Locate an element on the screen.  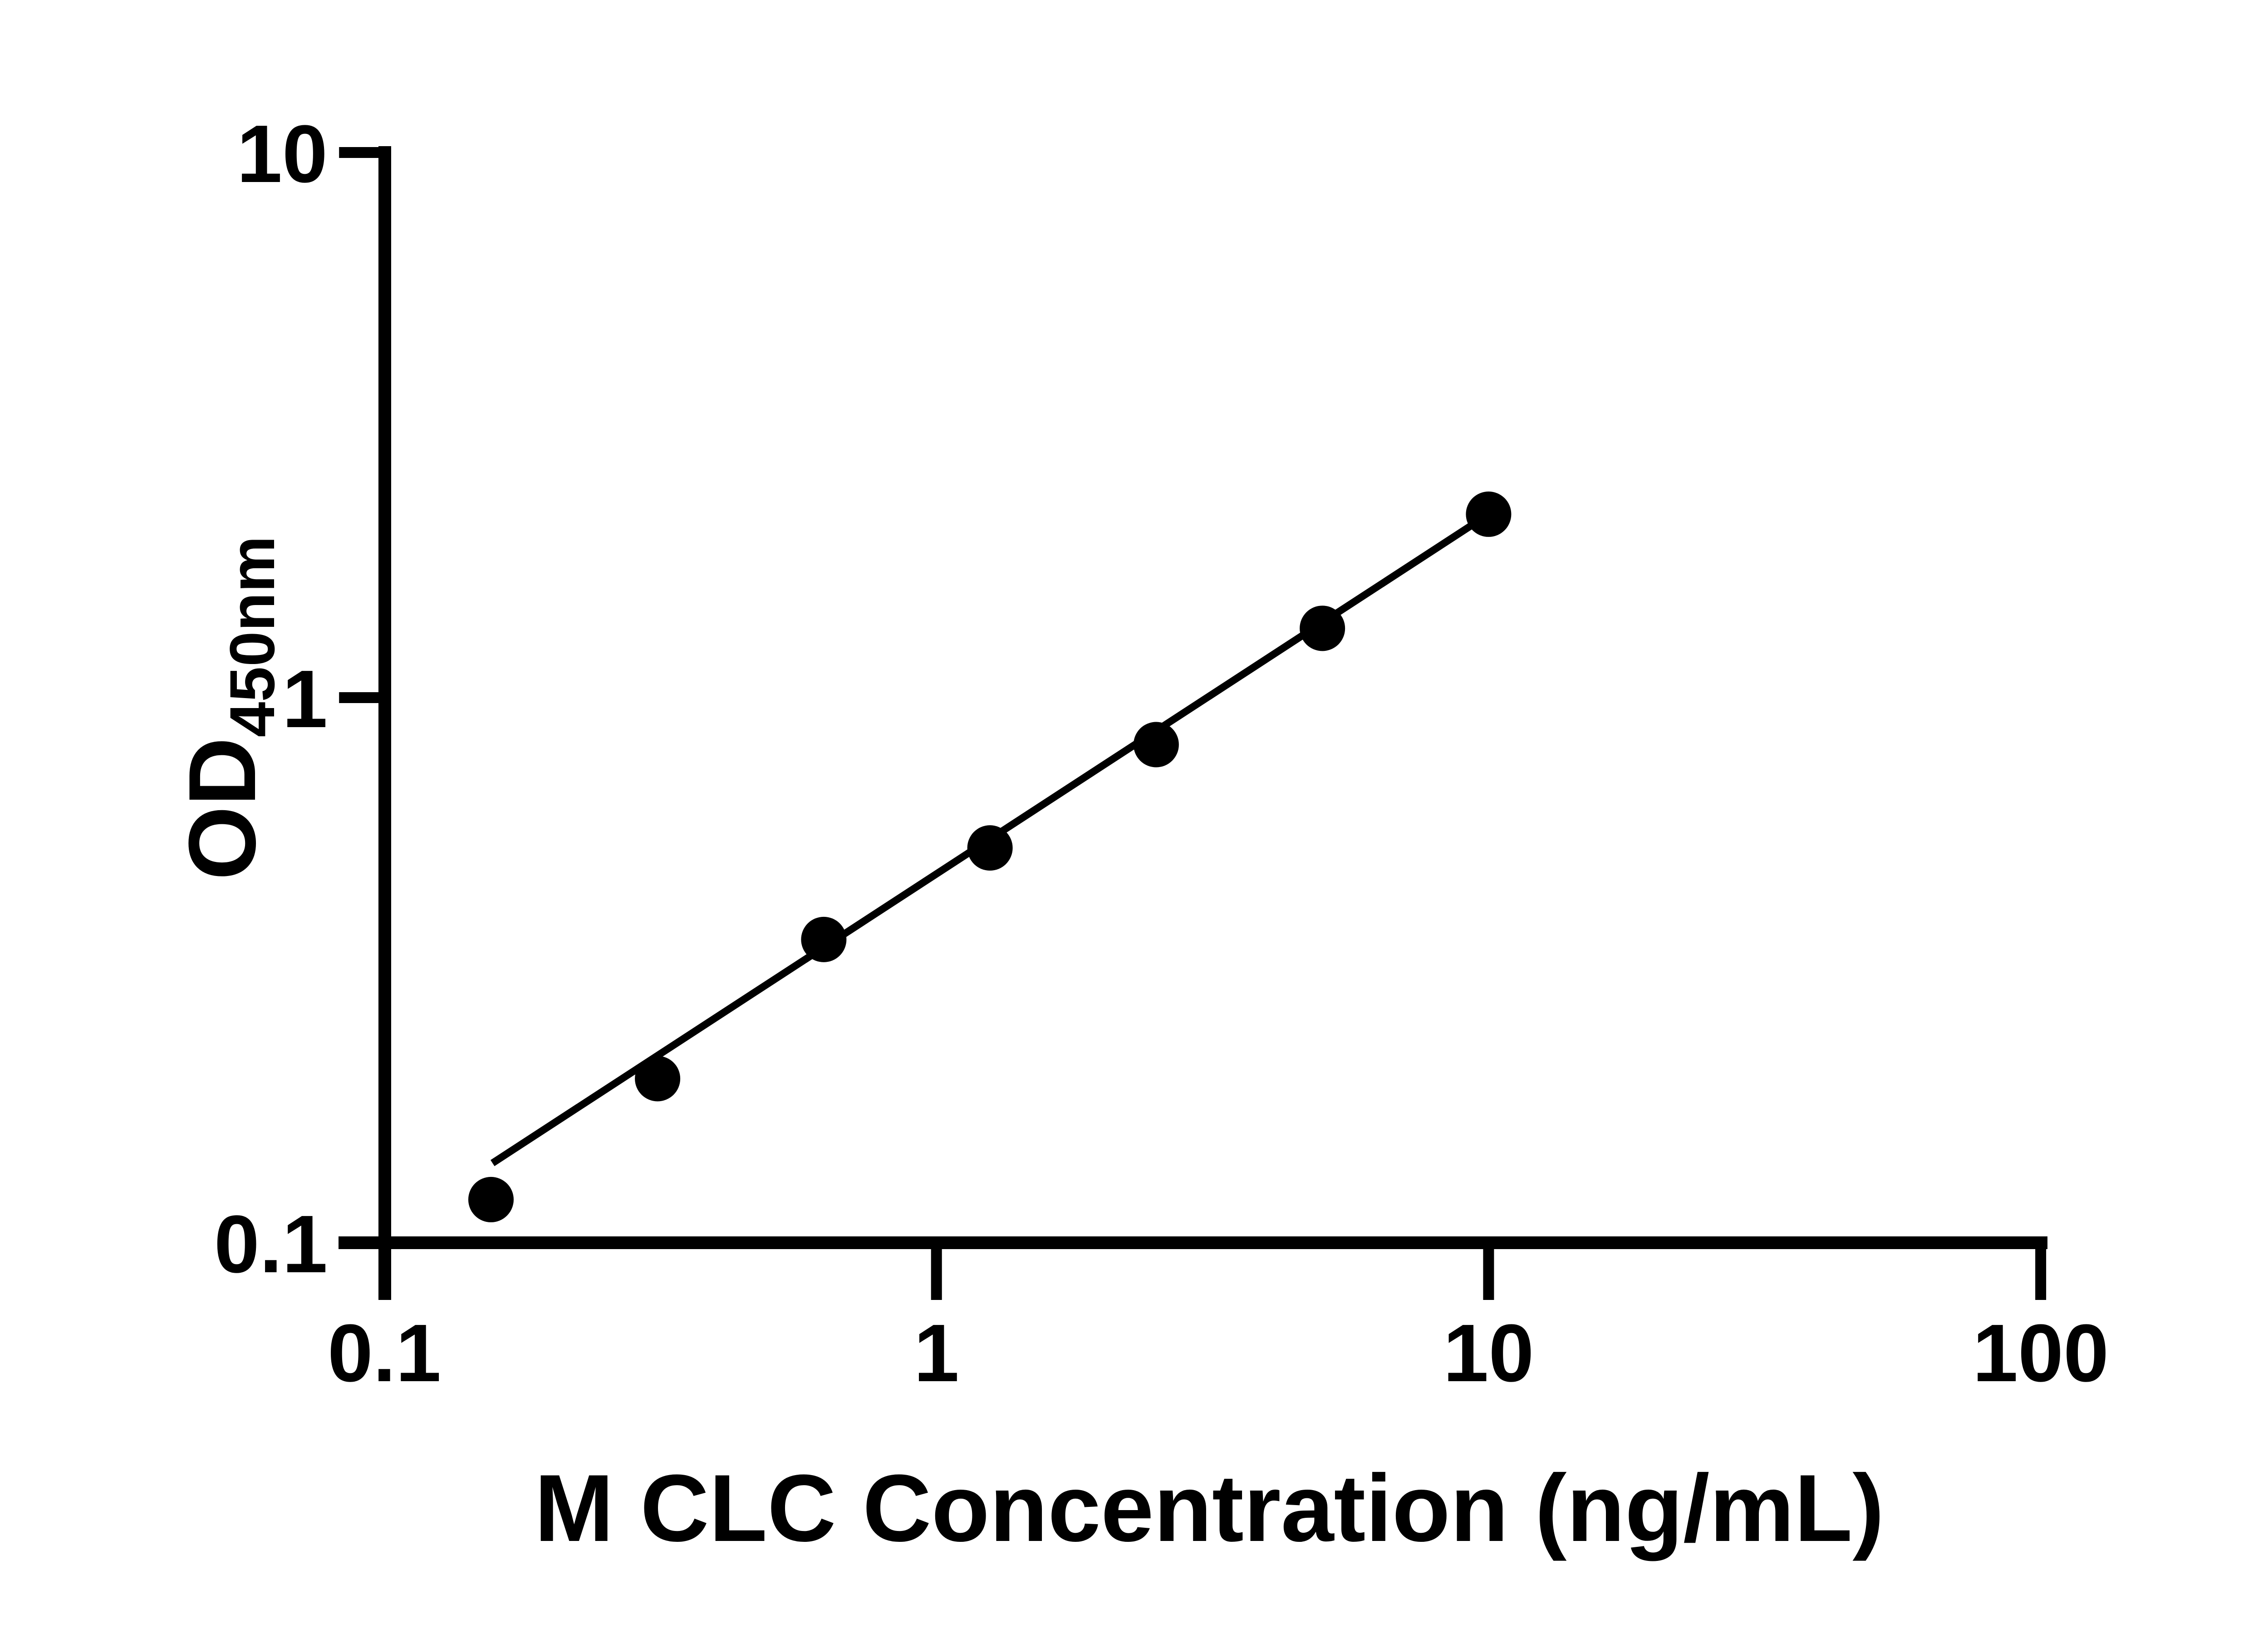
y-axis-title-subscript: 450nm is located at coordinates (252, 637).